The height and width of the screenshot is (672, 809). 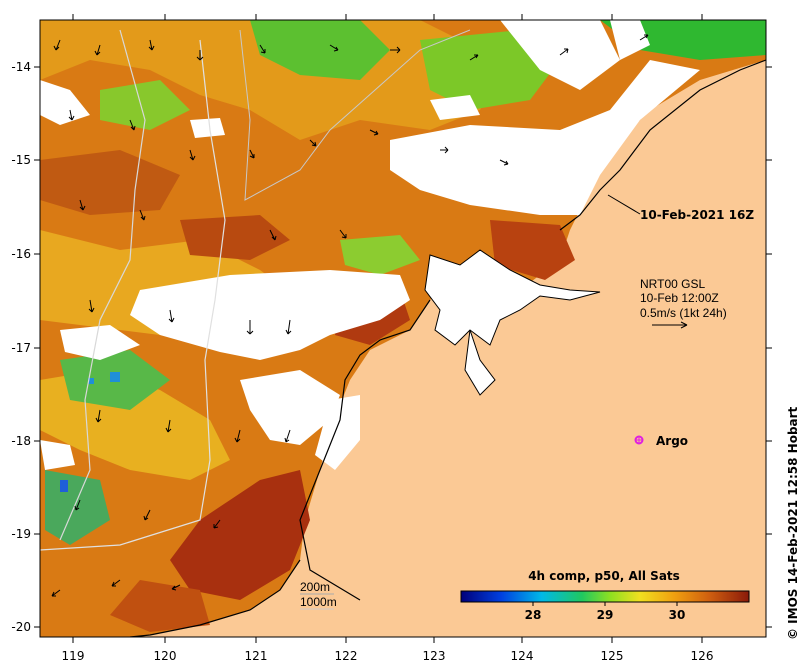 I want to click on lon-tick: 123, so click(x=434, y=656).